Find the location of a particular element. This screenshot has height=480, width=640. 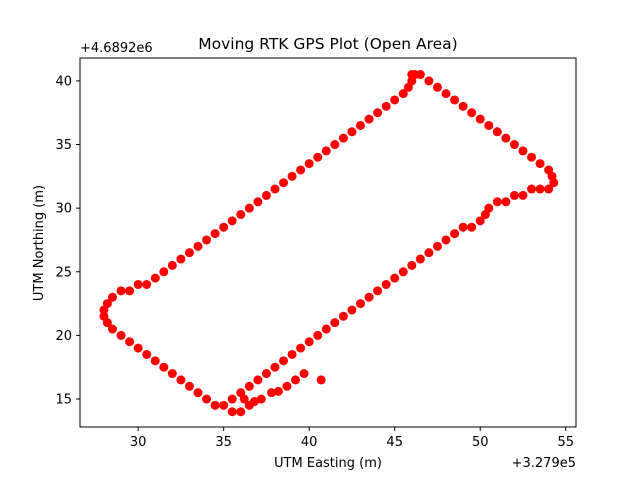

x-axis-ticks: 30 35 40 45 50 55 is located at coordinates (352, 438).